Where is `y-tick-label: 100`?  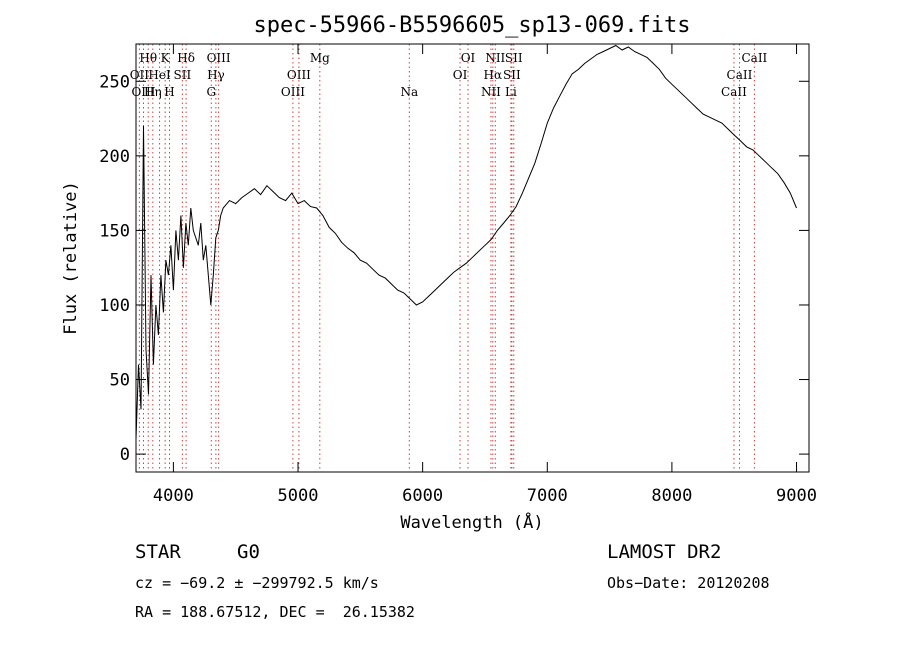 y-tick-label: 100 is located at coordinates (114, 306).